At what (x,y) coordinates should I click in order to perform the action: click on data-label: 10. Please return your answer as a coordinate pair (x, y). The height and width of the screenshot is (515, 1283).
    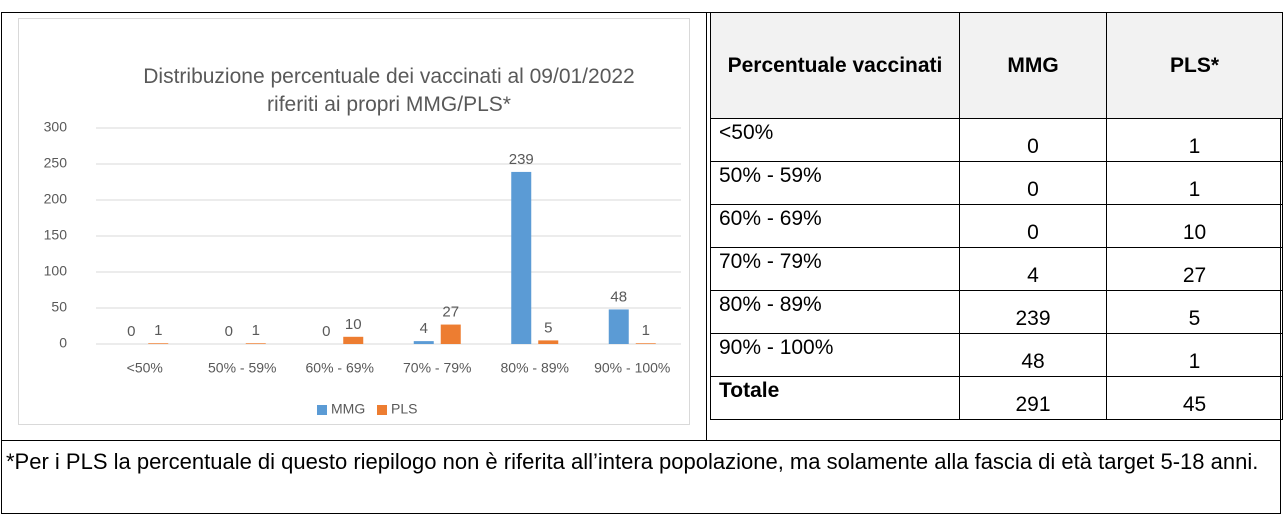
    Looking at the image, I should click on (353, 324).